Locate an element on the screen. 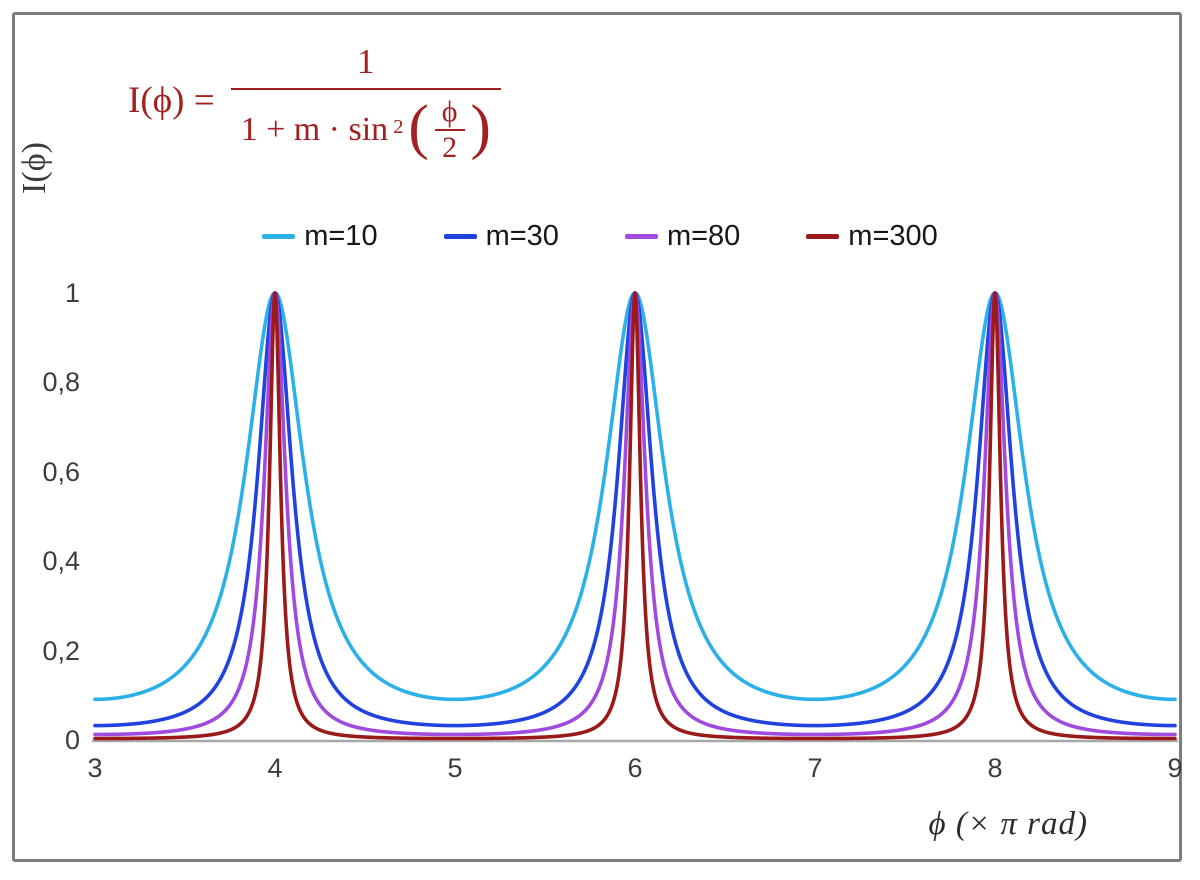 The width and height of the screenshot is (1200, 880). legend: m=10 m=30 m=80 m=300 is located at coordinates (600, 236).